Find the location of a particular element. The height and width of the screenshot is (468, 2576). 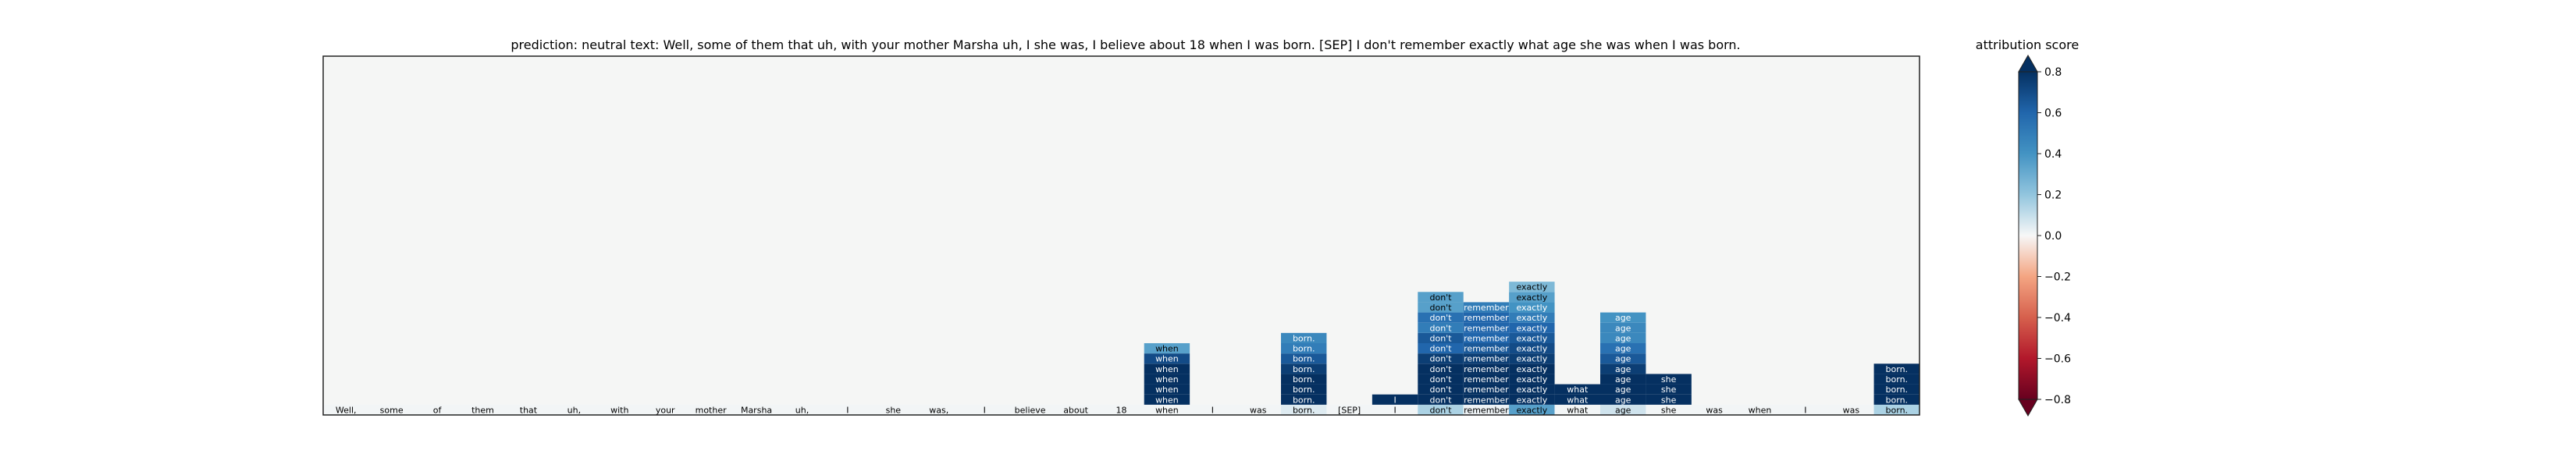

token-26-label: exactly is located at coordinates (1531, 410).